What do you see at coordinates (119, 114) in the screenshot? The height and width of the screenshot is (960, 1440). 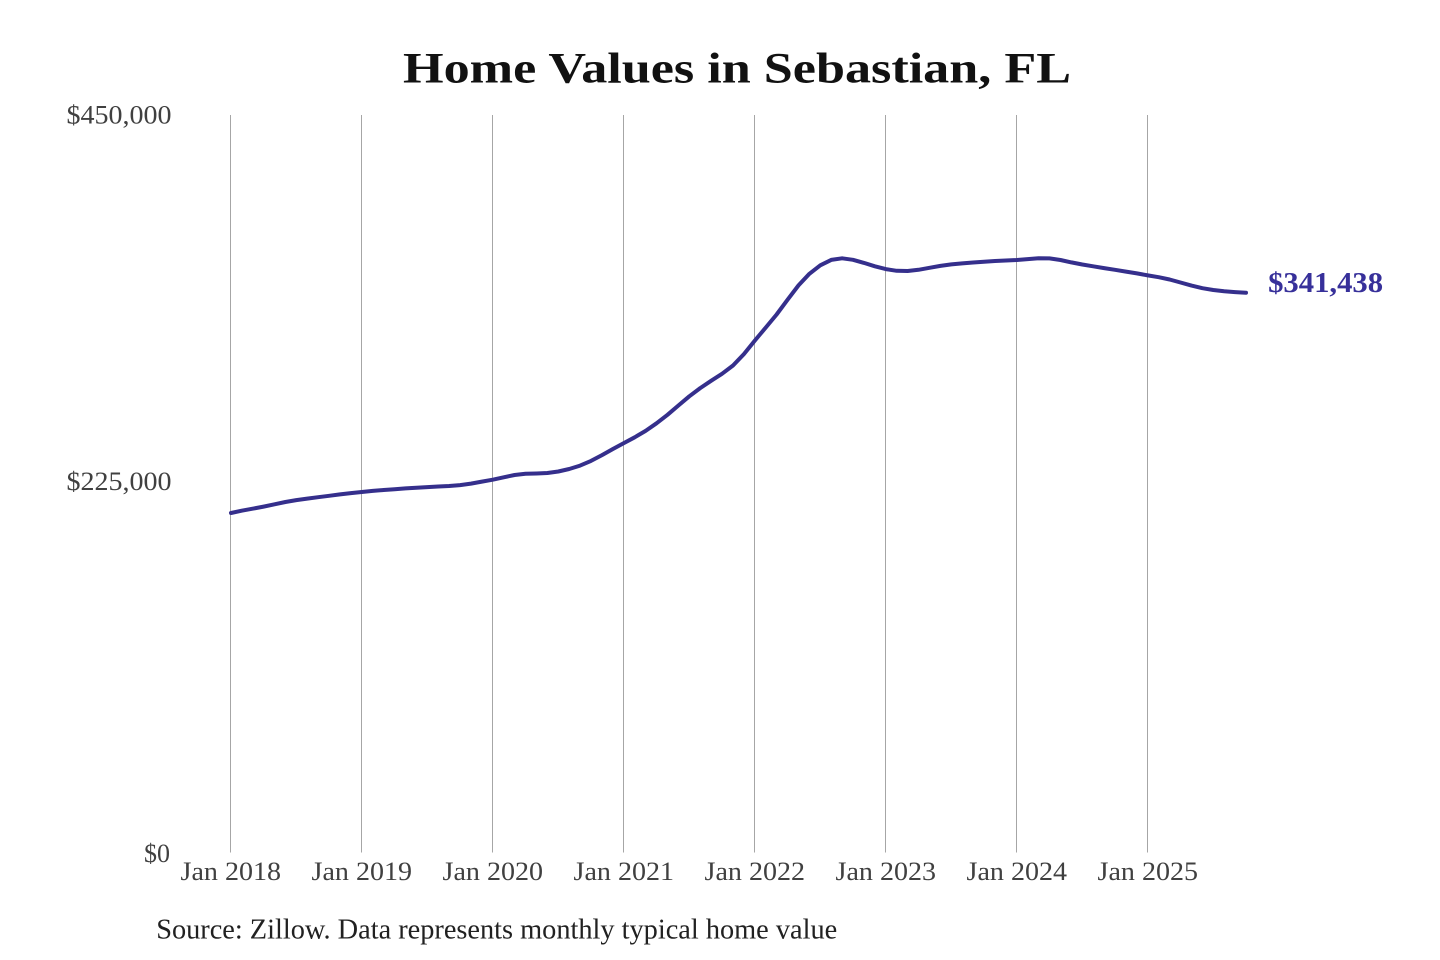 I see `svg-text: $450,000` at bounding box center [119, 114].